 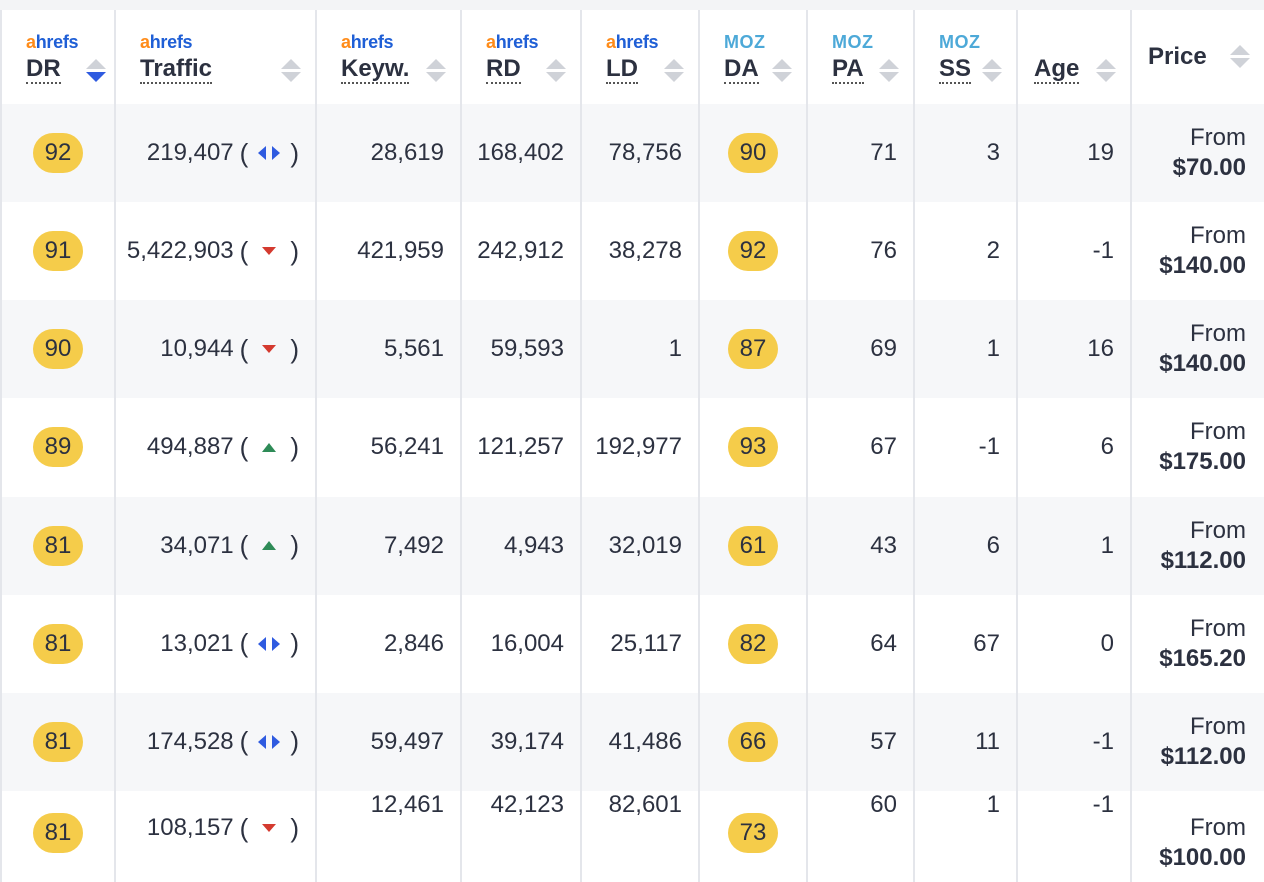 I want to click on pa-cell: 67, so click(x=860, y=447).